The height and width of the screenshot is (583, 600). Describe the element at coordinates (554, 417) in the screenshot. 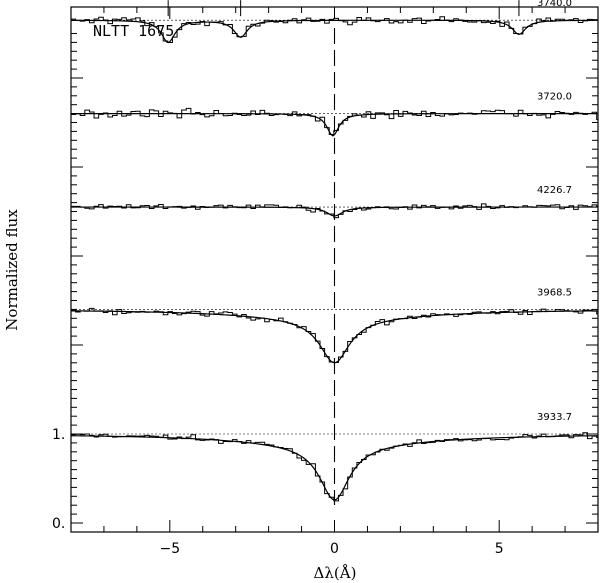

I see `line-label: 3933.7` at that location.